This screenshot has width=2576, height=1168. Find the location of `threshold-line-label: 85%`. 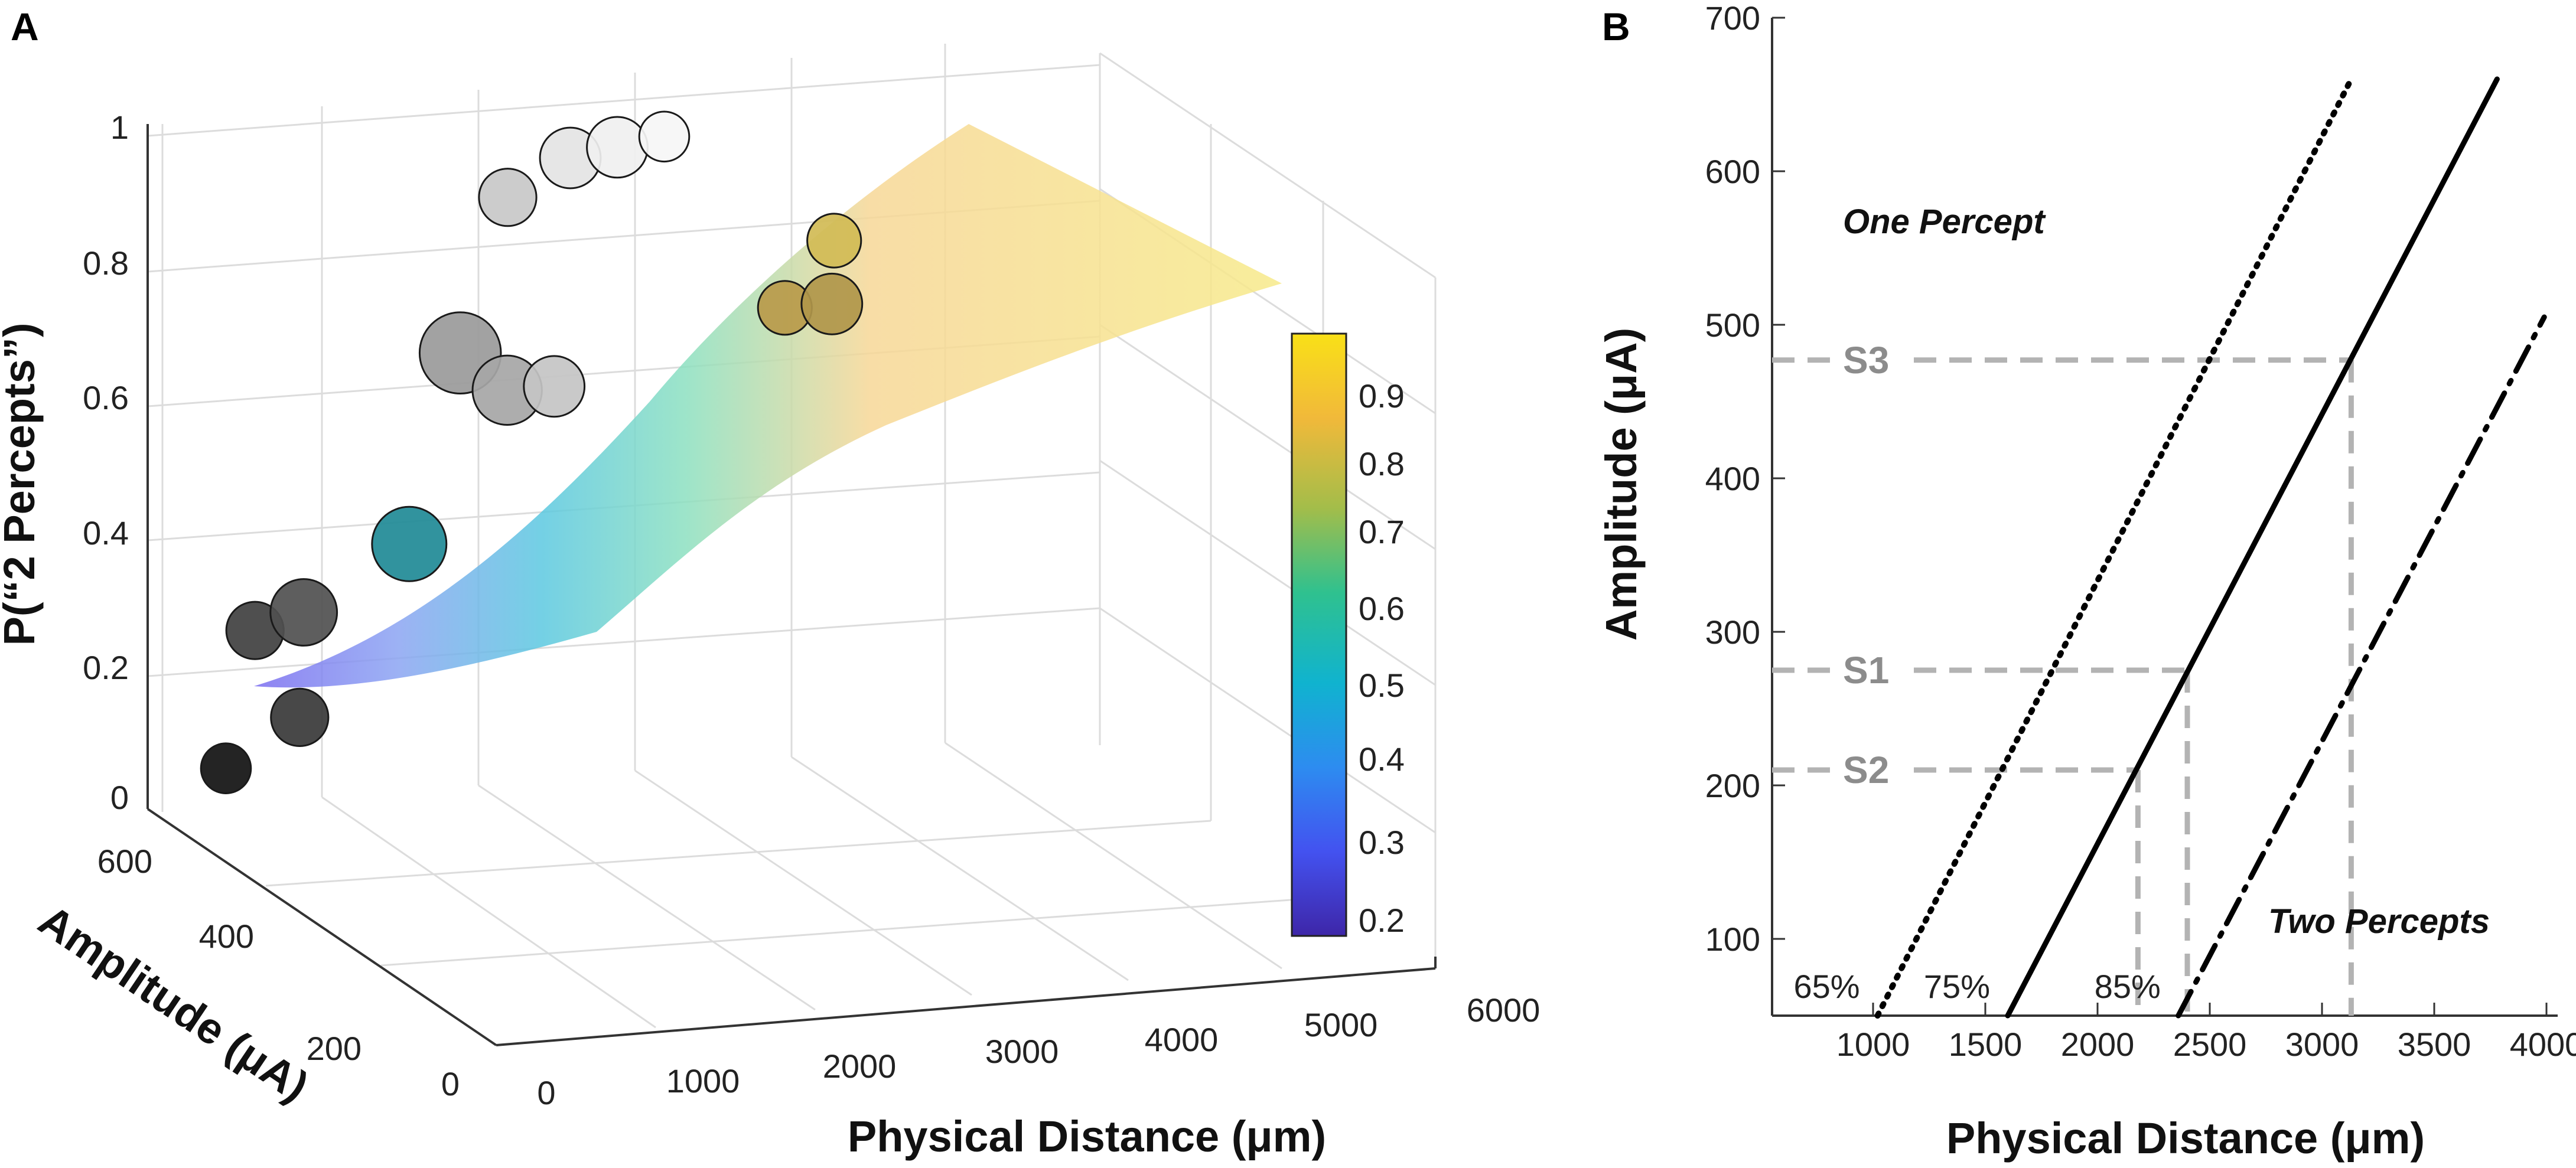

threshold-line-label: 85% is located at coordinates (2128, 987).